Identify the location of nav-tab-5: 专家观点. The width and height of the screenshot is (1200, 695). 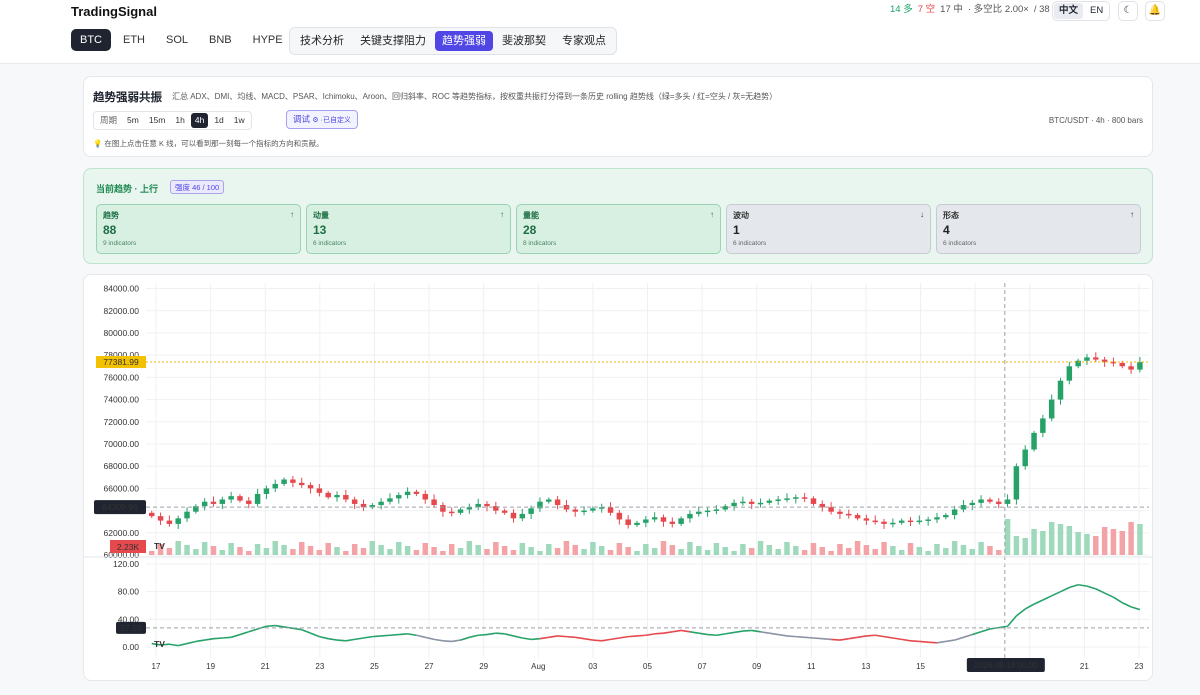
(584, 41).